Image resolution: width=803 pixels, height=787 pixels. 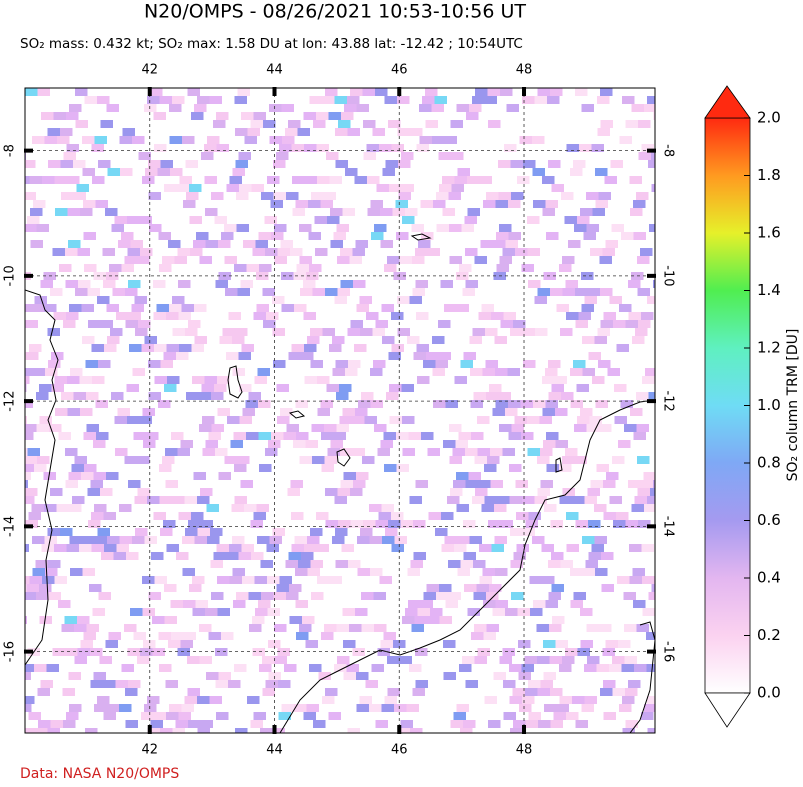 I want to click on lon-tick-bottom, so click(x=149, y=729).